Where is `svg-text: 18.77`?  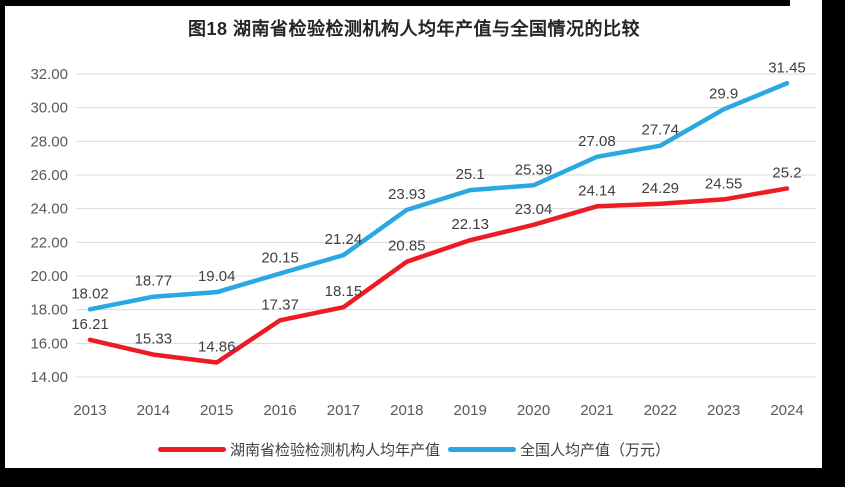
svg-text: 18.77 is located at coordinates (154, 281).